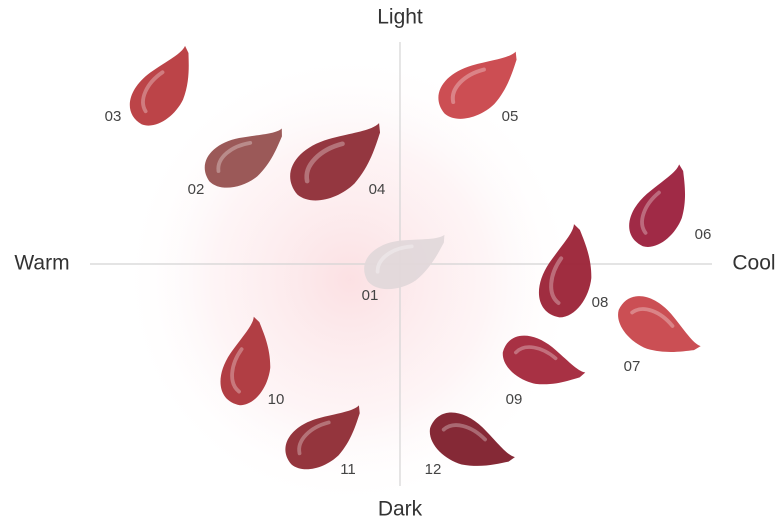 This screenshot has width=782, height=525. Describe the element at coordinates (113, 116) in the screenshot. I see `swatch-label: 03` at that location.